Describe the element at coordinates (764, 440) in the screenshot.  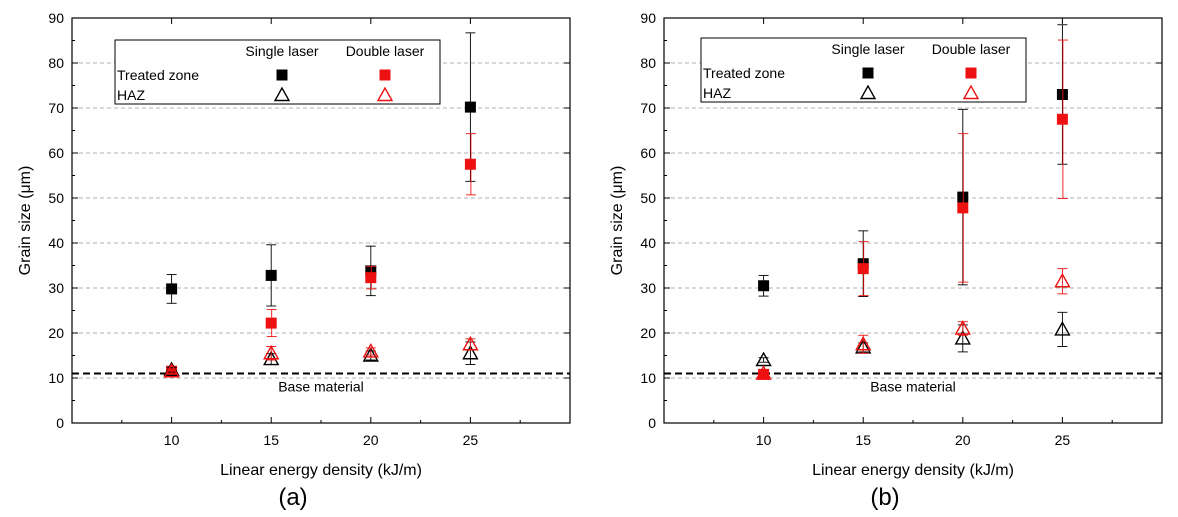
I see `x-tick-label-b-0: 10` at that location.